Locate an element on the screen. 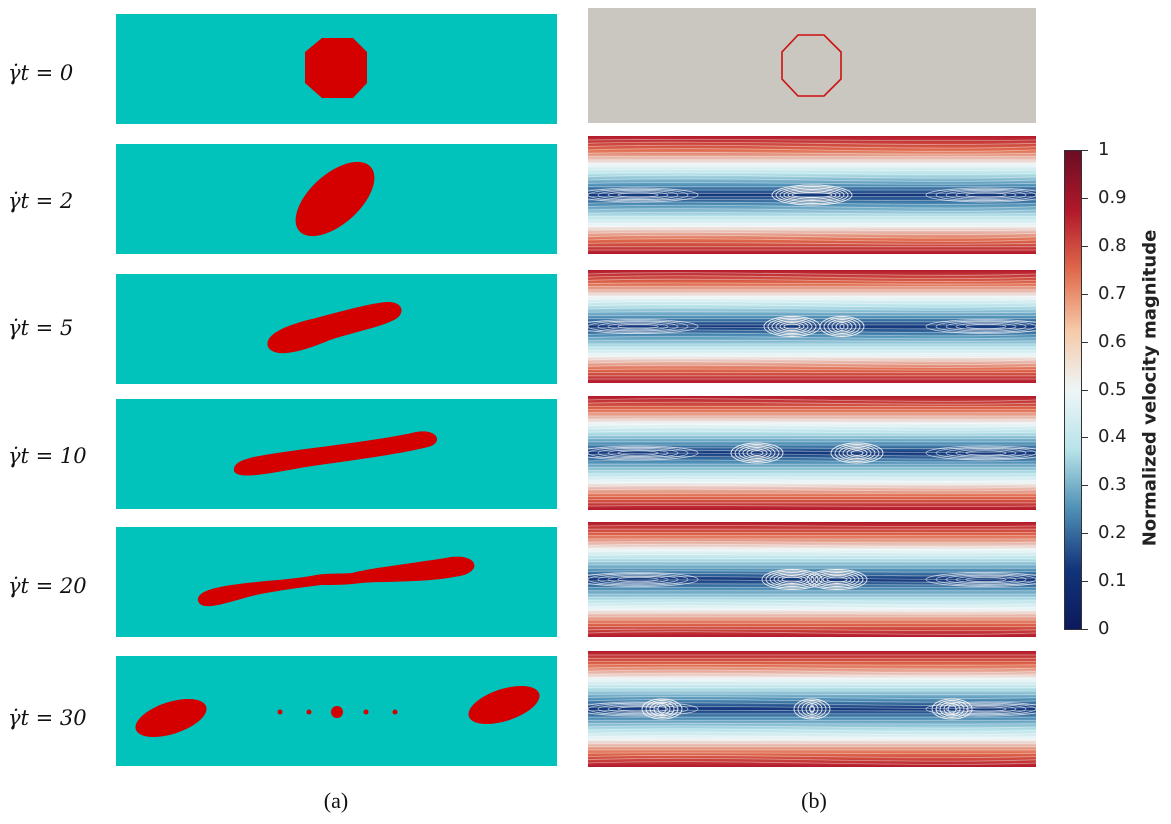  colorbar-tick-label: 0.2 is located at coordinates (1112, 533).